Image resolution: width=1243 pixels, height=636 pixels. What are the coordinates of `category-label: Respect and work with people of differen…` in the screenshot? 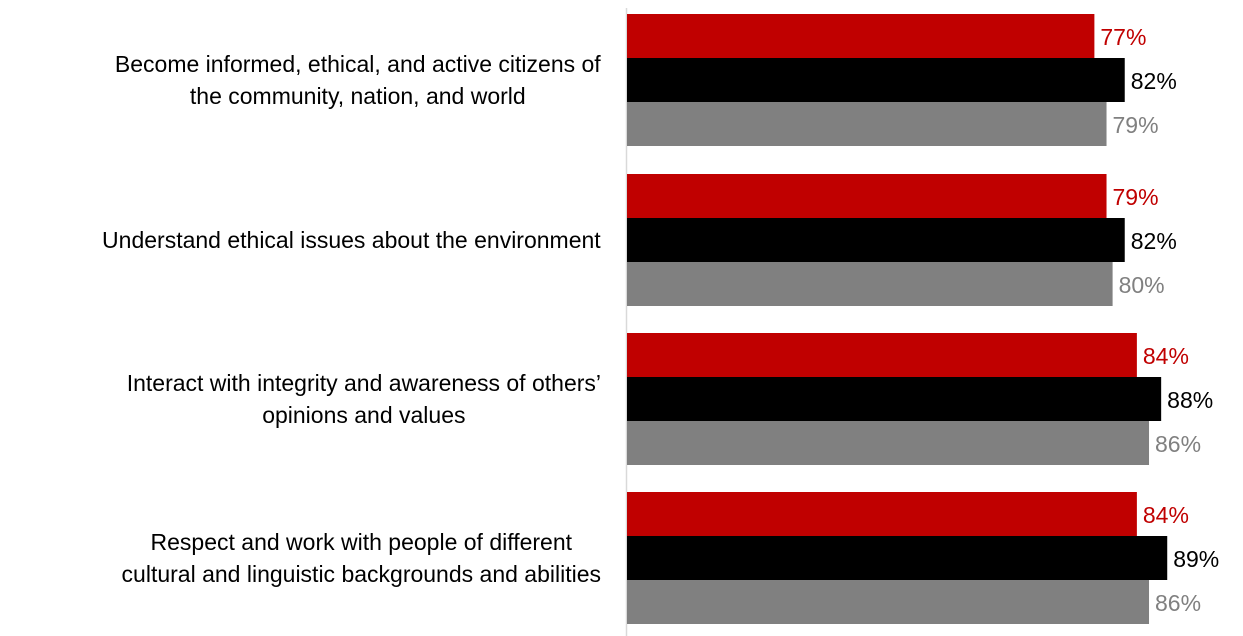 It's located at (361, 558).